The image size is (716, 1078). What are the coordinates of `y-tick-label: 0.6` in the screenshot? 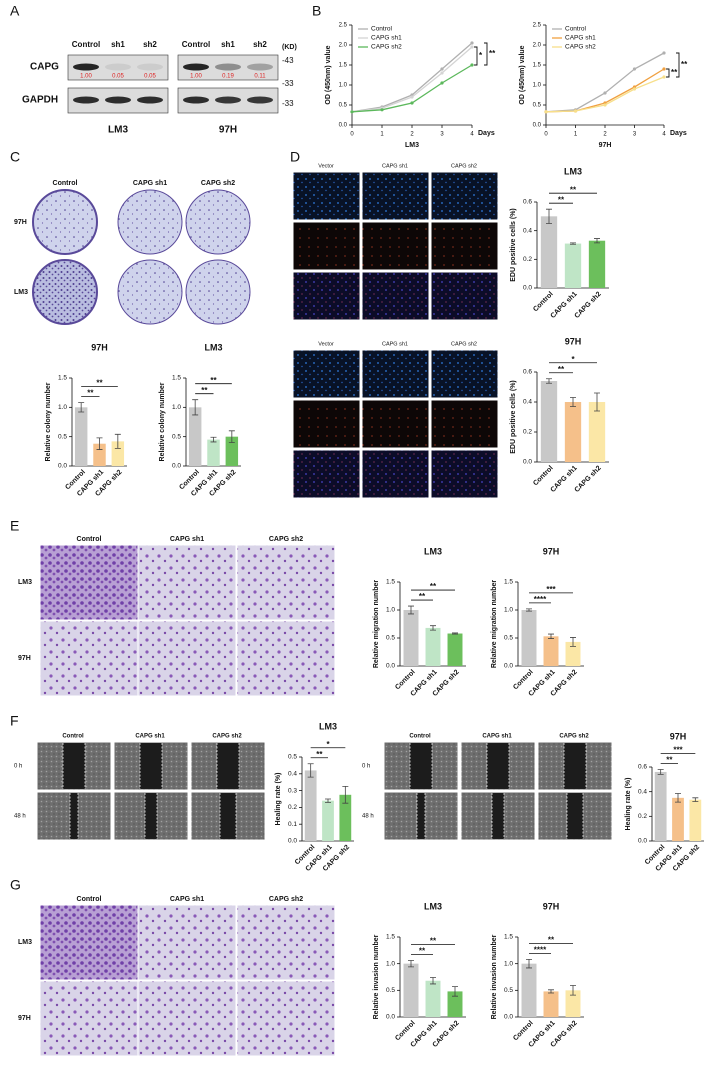 It's located at (642, 767).